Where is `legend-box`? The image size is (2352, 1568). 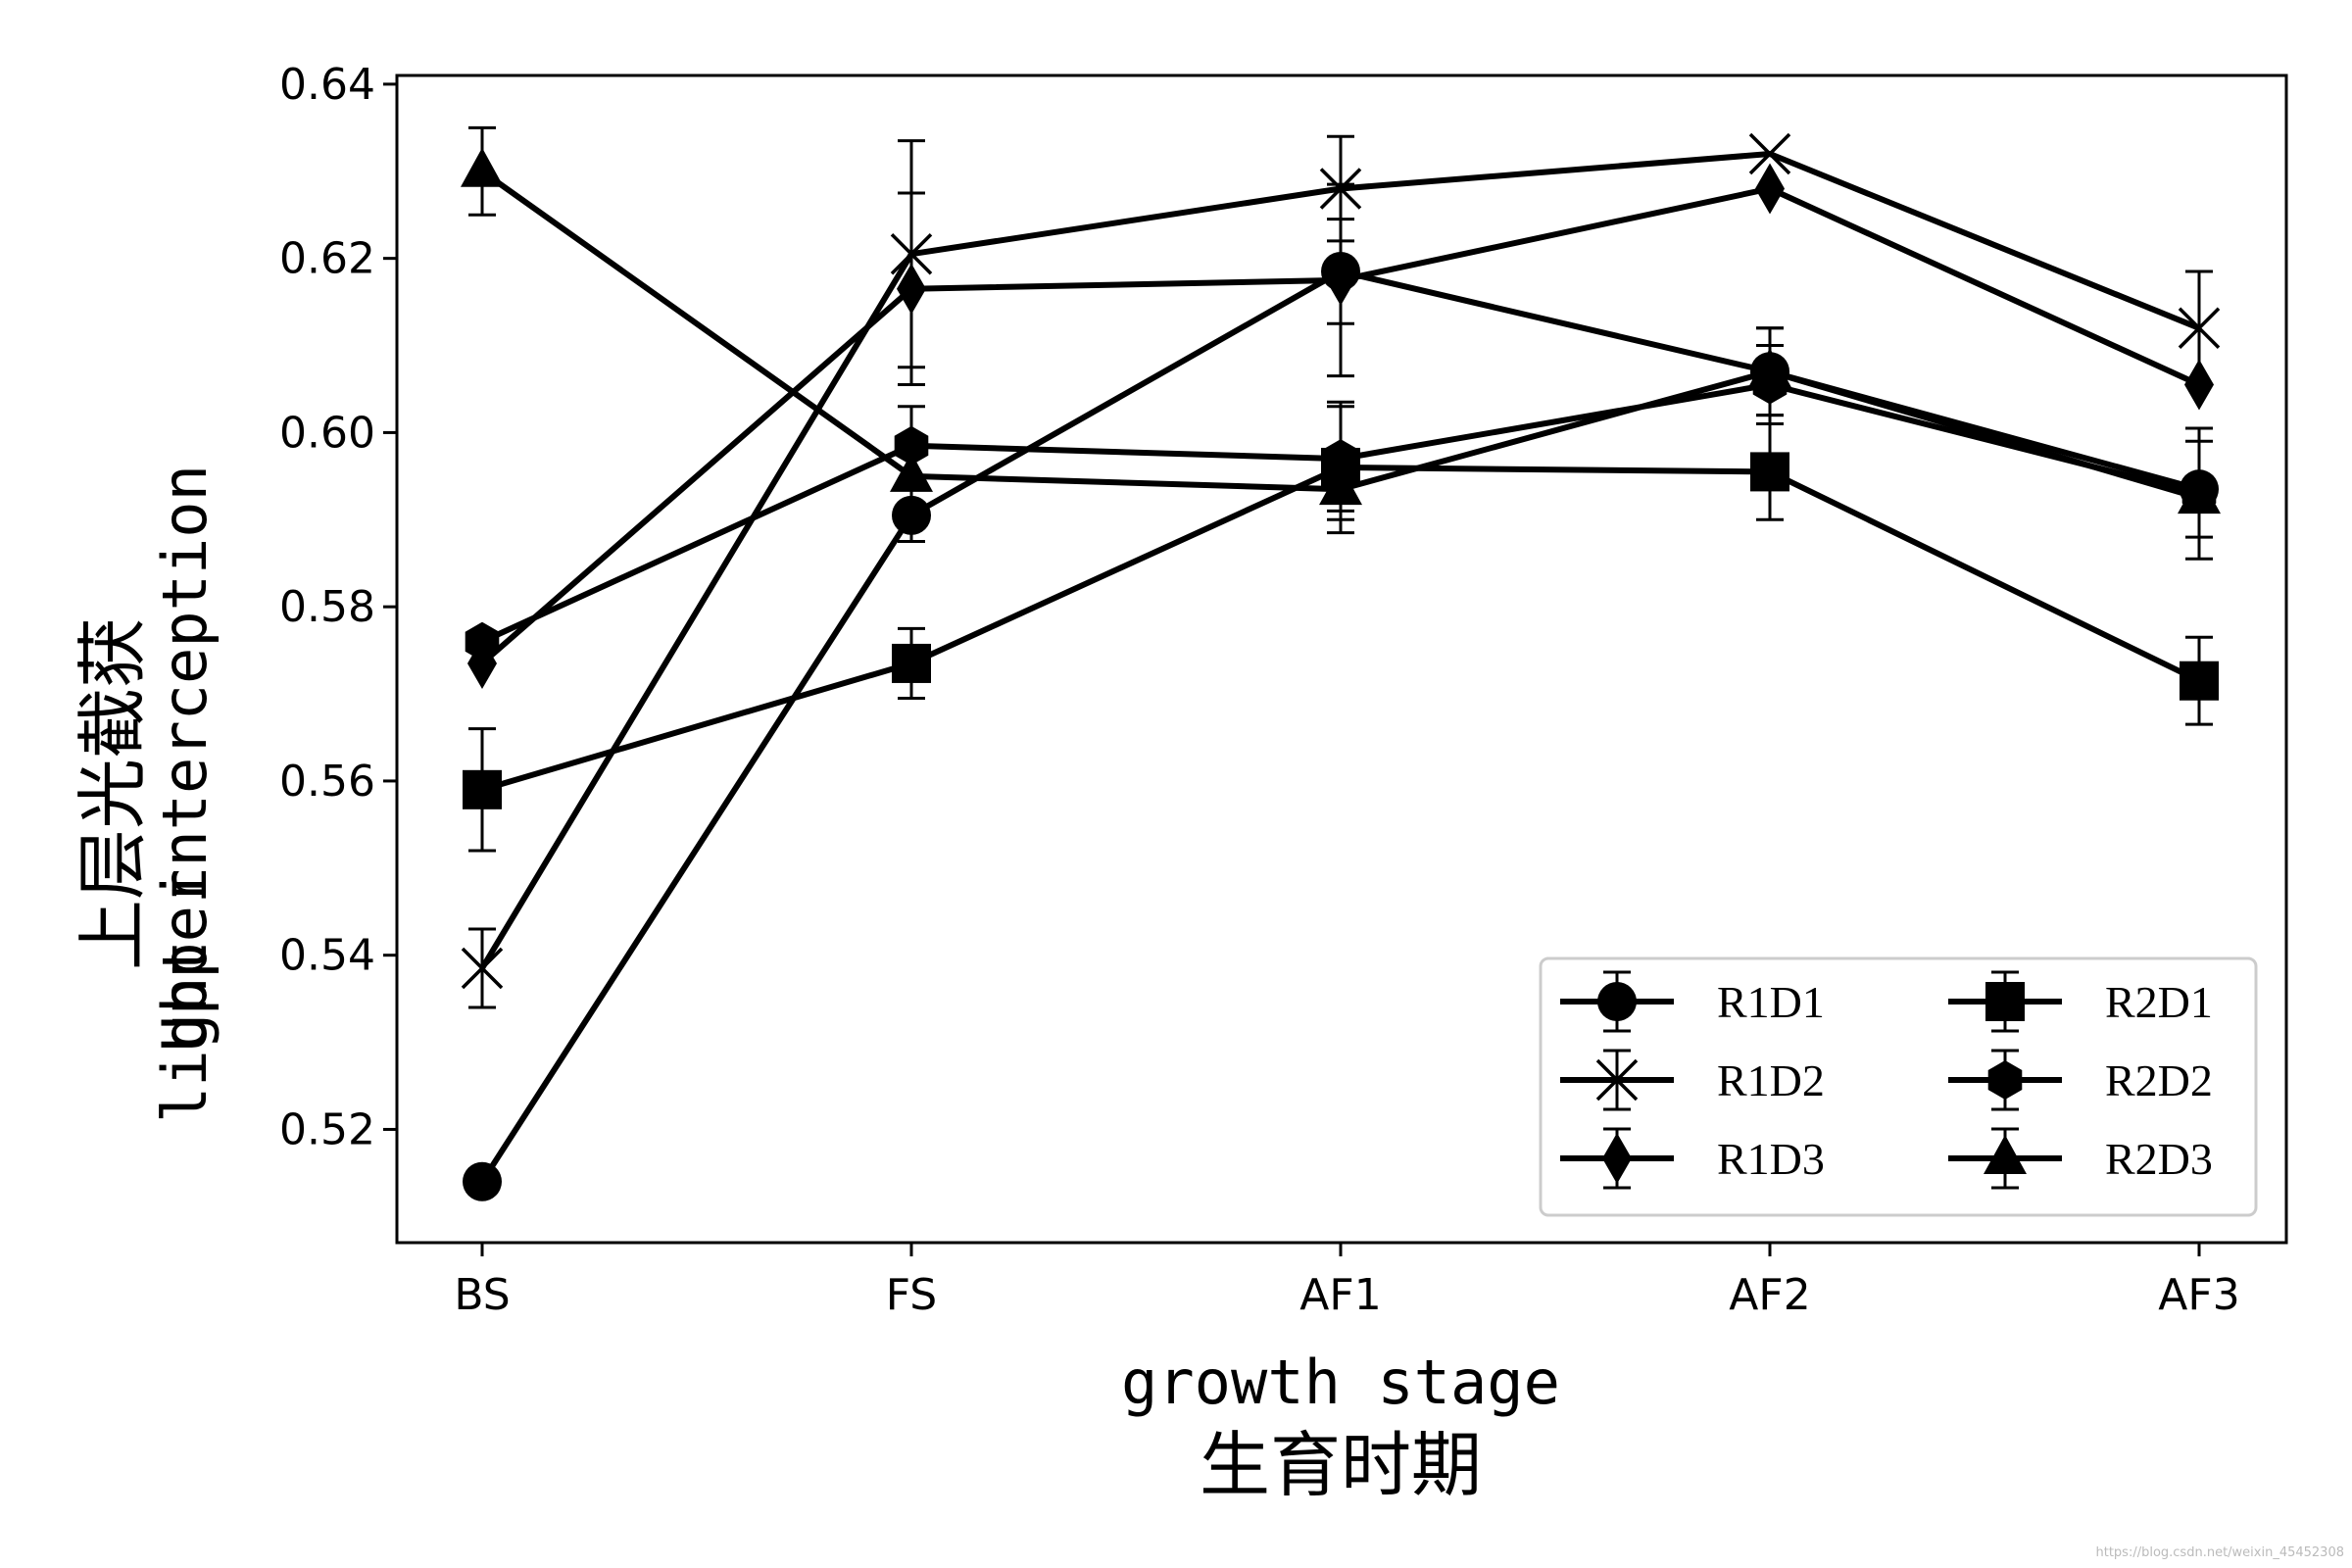 legend-box is located at coordinates (1898, 1086).